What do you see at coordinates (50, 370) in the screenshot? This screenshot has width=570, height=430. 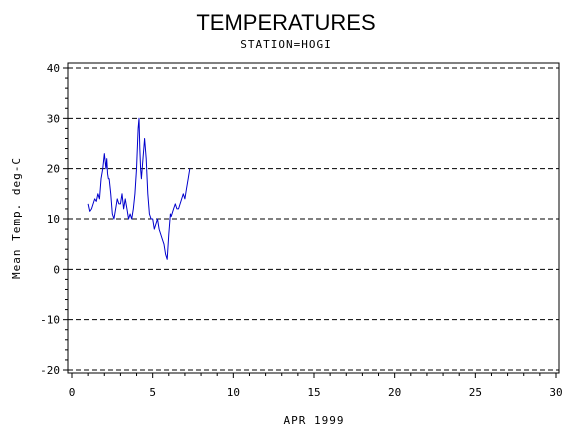 I see `y-tick-label: -20` at bounding box center [50, 370].